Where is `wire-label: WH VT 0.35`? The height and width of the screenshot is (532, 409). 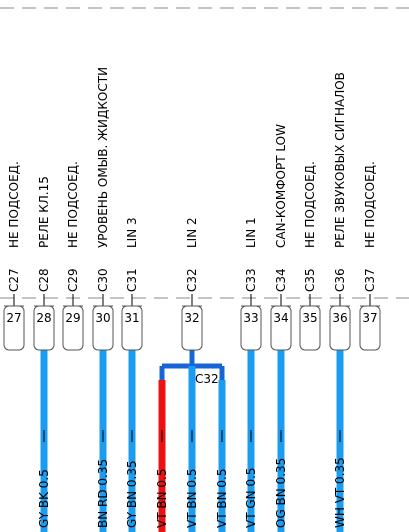 wire-label: WH VT 0.35 is located at coordinates (340, 492).